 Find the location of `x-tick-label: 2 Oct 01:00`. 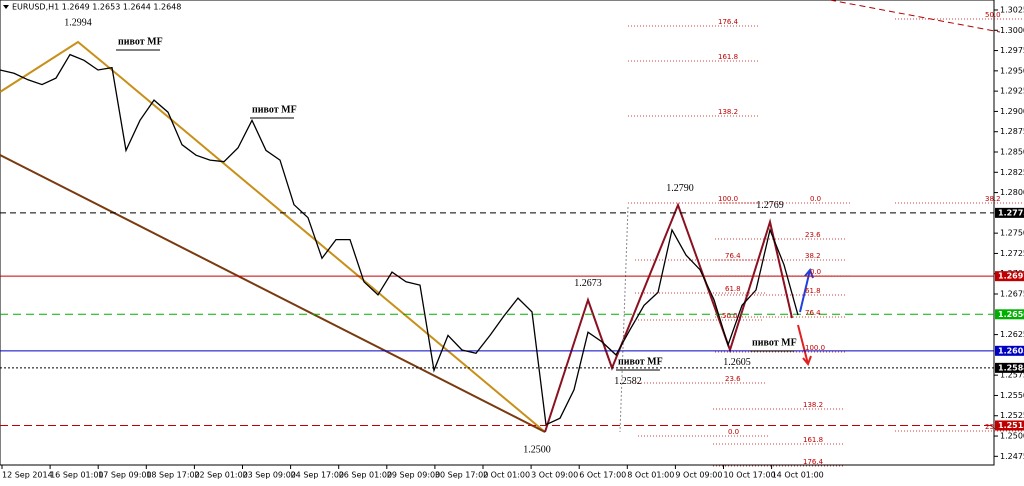

x-tick-label: 2 Oct 01:00 is located at coordinates (506, 475).